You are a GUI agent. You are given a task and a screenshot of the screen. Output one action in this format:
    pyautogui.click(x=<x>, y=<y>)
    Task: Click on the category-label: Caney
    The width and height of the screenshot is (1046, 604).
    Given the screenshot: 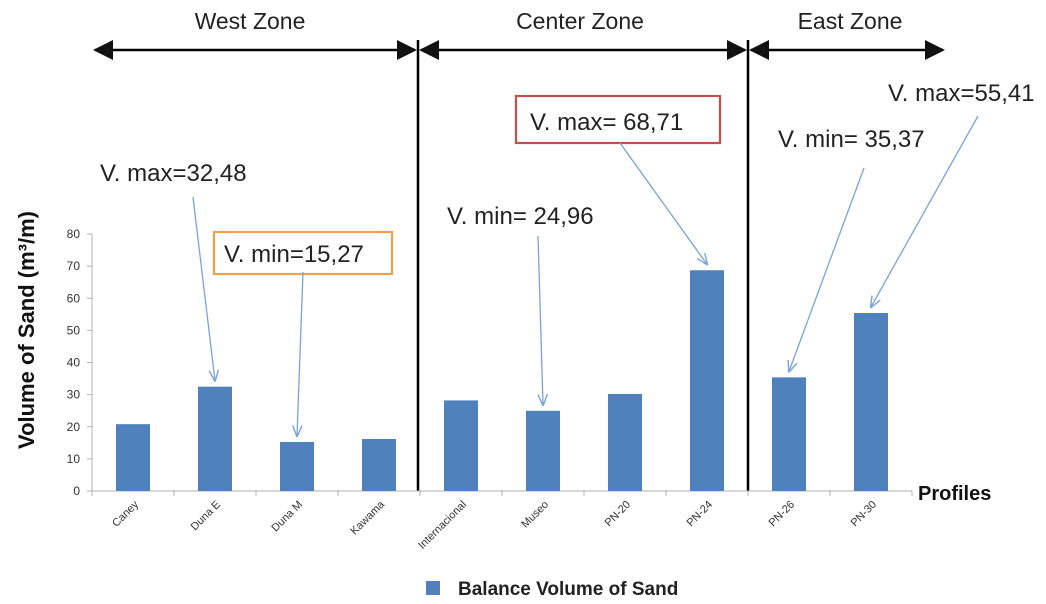 What is the action you would take?
    pyautogui.click(x=125, y=513)
    